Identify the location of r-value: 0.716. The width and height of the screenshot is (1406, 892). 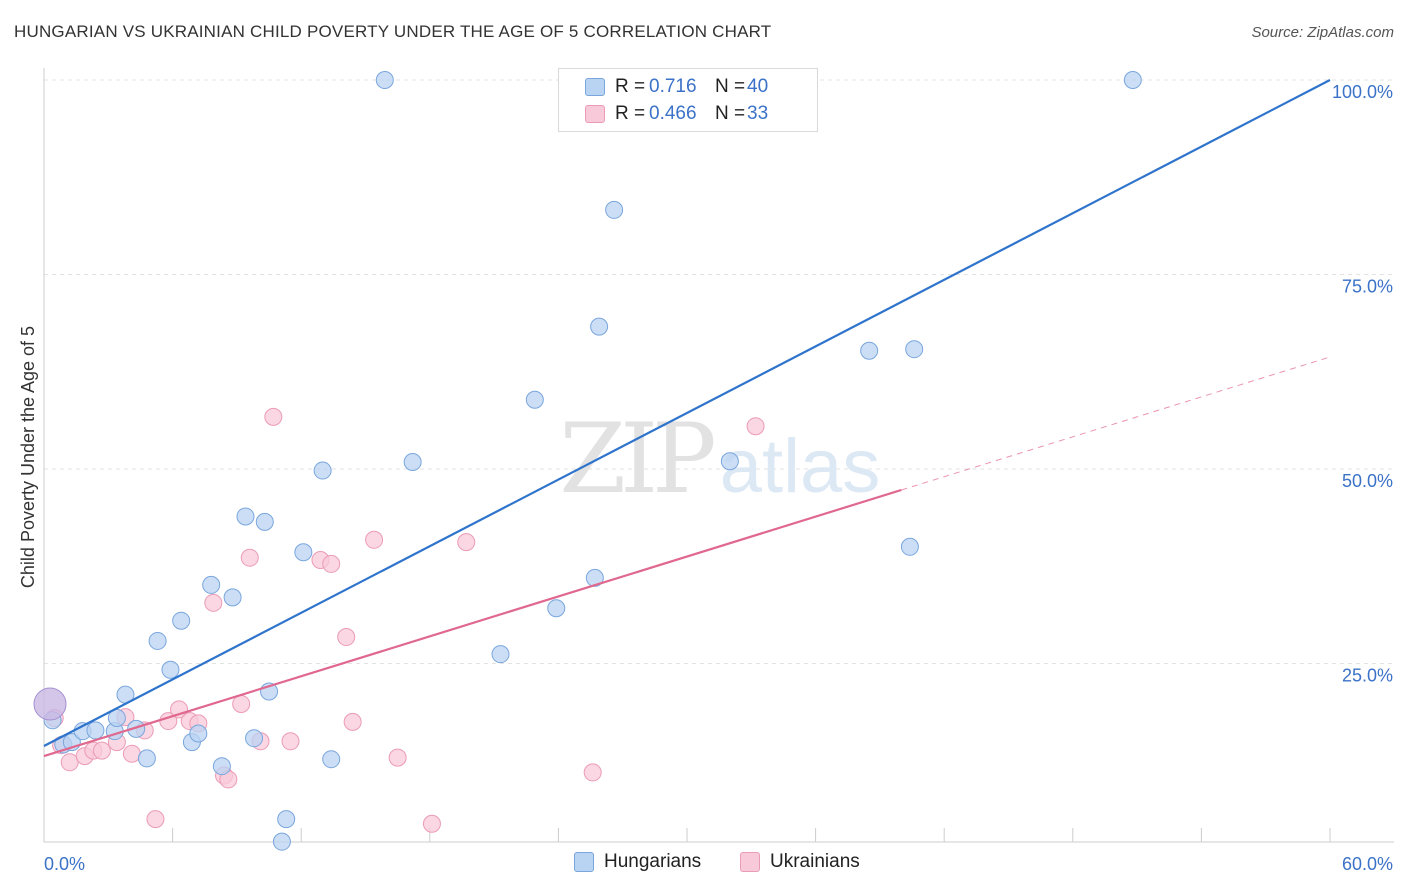
(673, 86).